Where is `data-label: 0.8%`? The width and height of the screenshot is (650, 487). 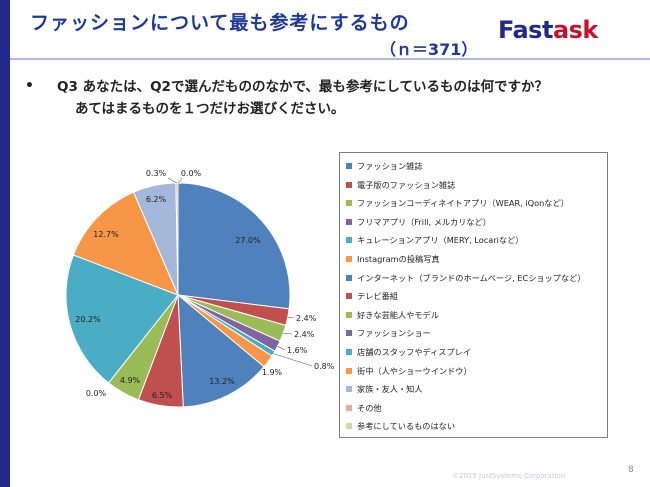 data-label: 0.8% is located at coordinates (324, 366).